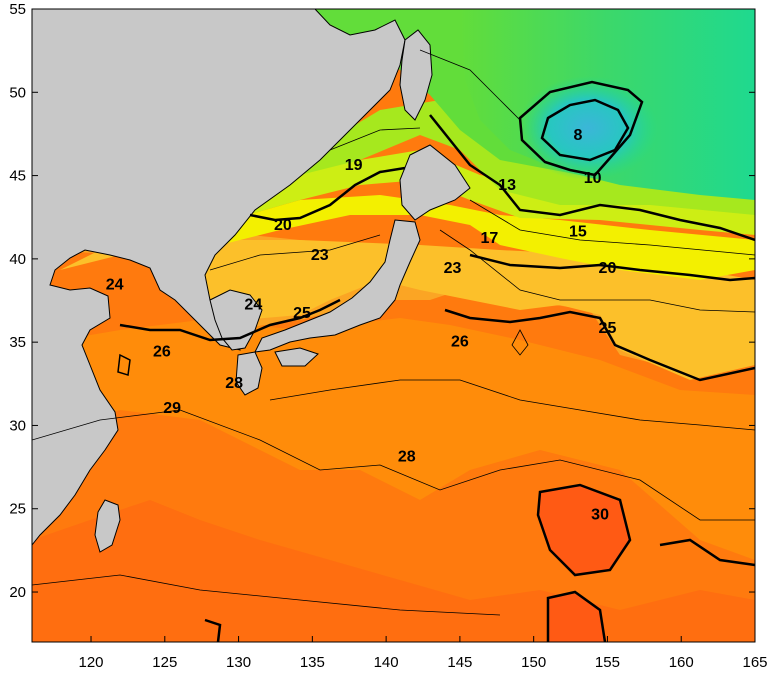 The width and height of the screenshot is (772, 675). Describe the element at coordinates (230, 320) in the screenshot. I see `isotherm-25-west` at that location.